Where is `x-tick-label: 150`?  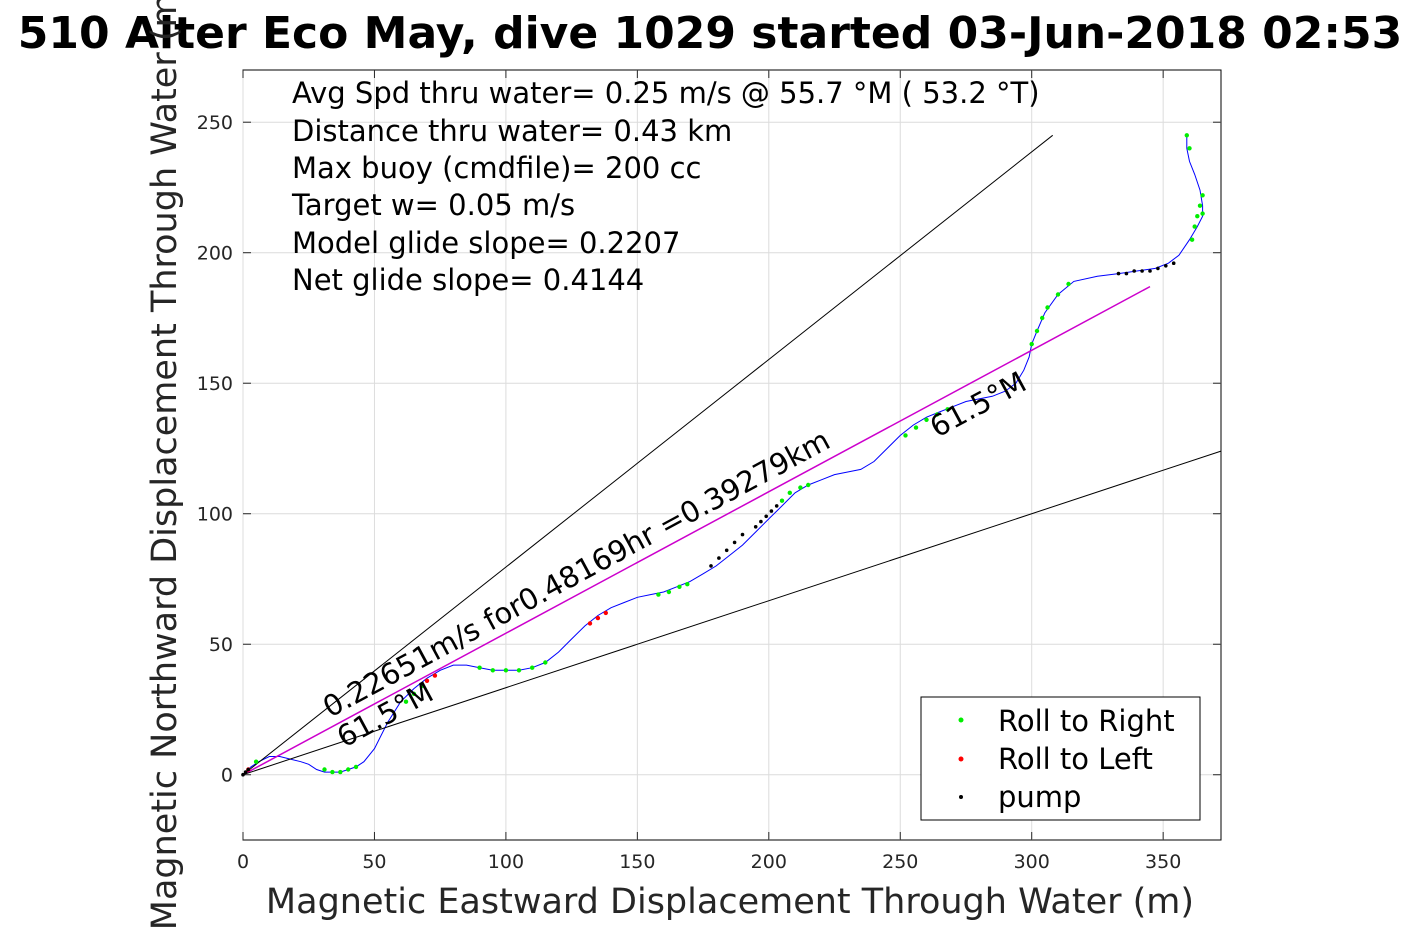
x-tick-label: 150 is located at coordinates (637, 862).